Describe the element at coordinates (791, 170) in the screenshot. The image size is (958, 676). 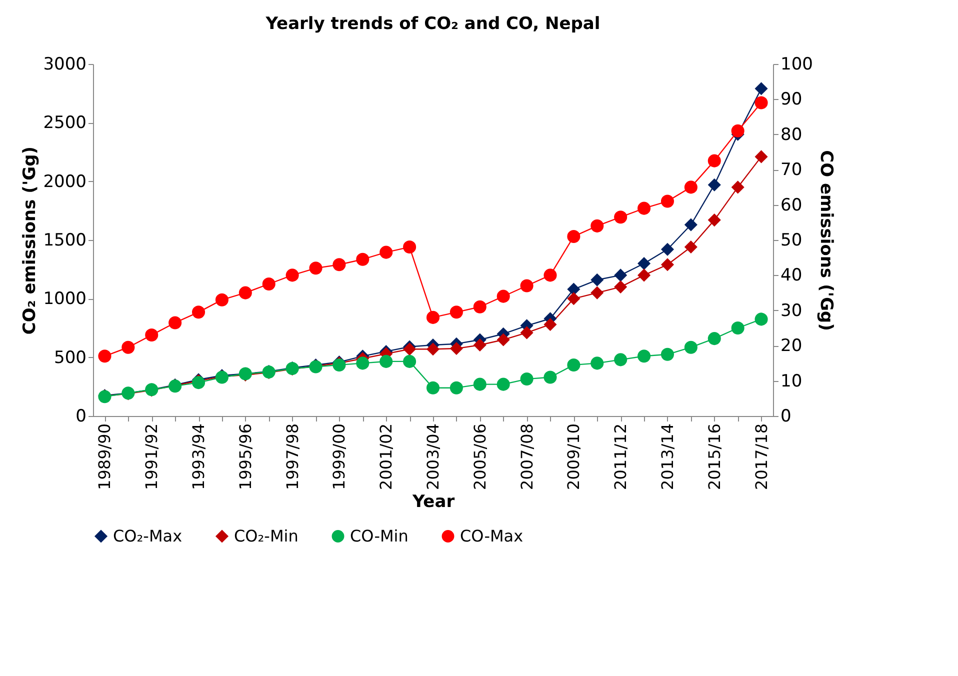
I see `y2-tick-label: 70` at that location.